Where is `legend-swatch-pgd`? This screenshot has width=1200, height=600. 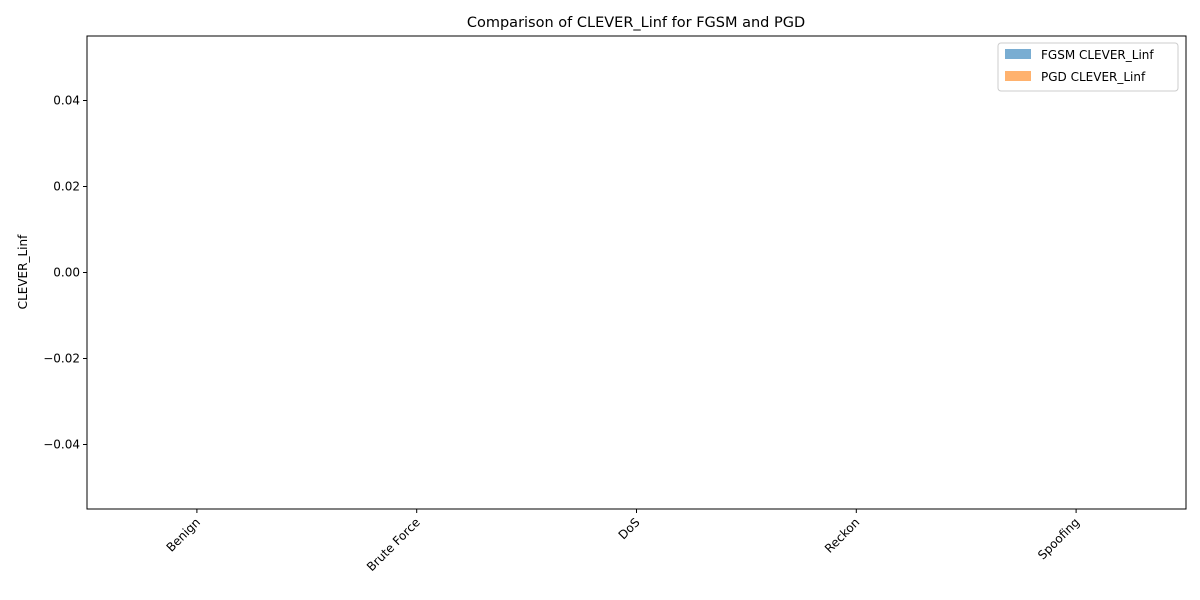
legend-swatch-pgd is located at coordinates (1018, 76).